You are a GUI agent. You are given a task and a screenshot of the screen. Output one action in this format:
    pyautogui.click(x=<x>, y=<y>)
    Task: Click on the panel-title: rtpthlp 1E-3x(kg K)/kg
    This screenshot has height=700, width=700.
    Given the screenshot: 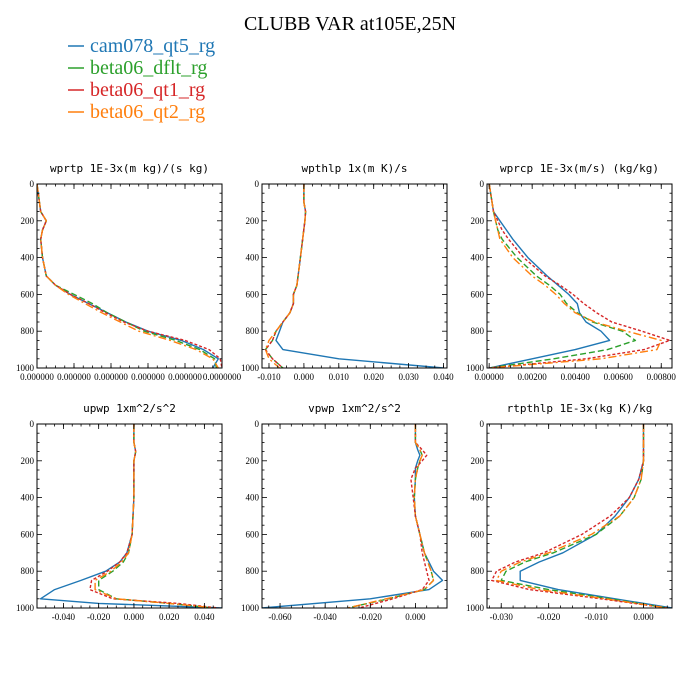 What is the action you would take?
    pyautogui.click(x=580, y=408)
    